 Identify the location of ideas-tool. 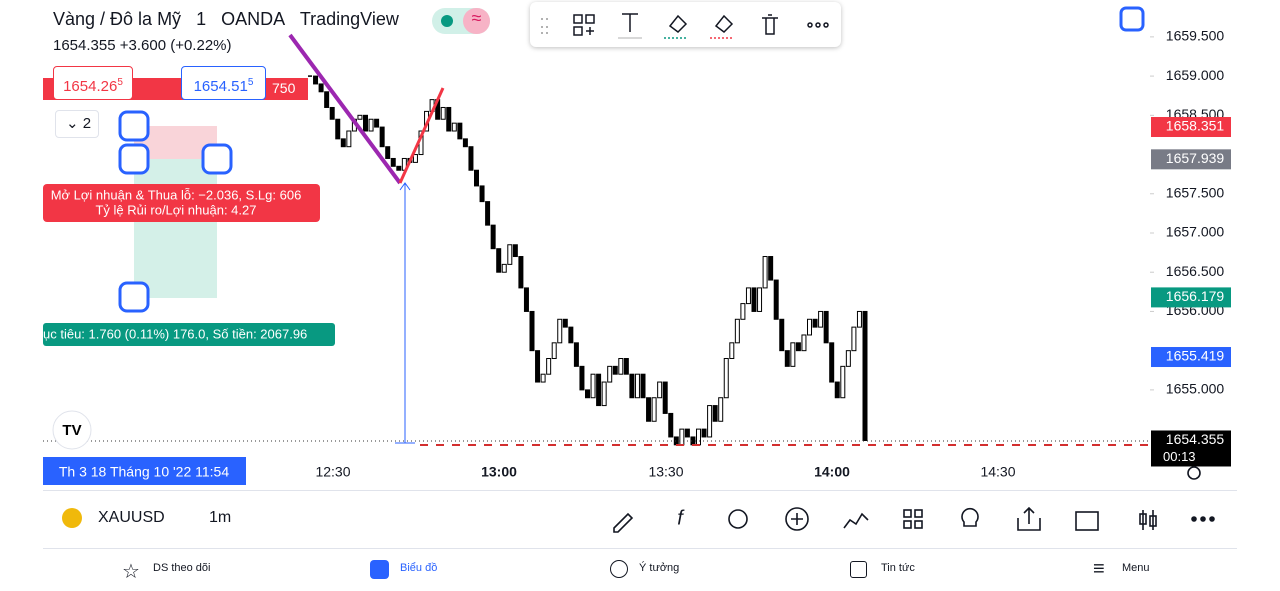
(970, 517).